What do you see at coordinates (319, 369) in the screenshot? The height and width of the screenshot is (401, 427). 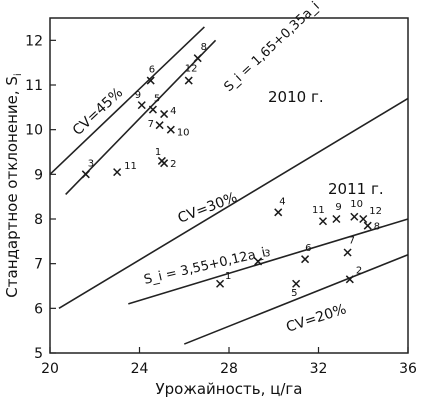 I see `x-tick-label: 32` at bounding box center [319, 369].